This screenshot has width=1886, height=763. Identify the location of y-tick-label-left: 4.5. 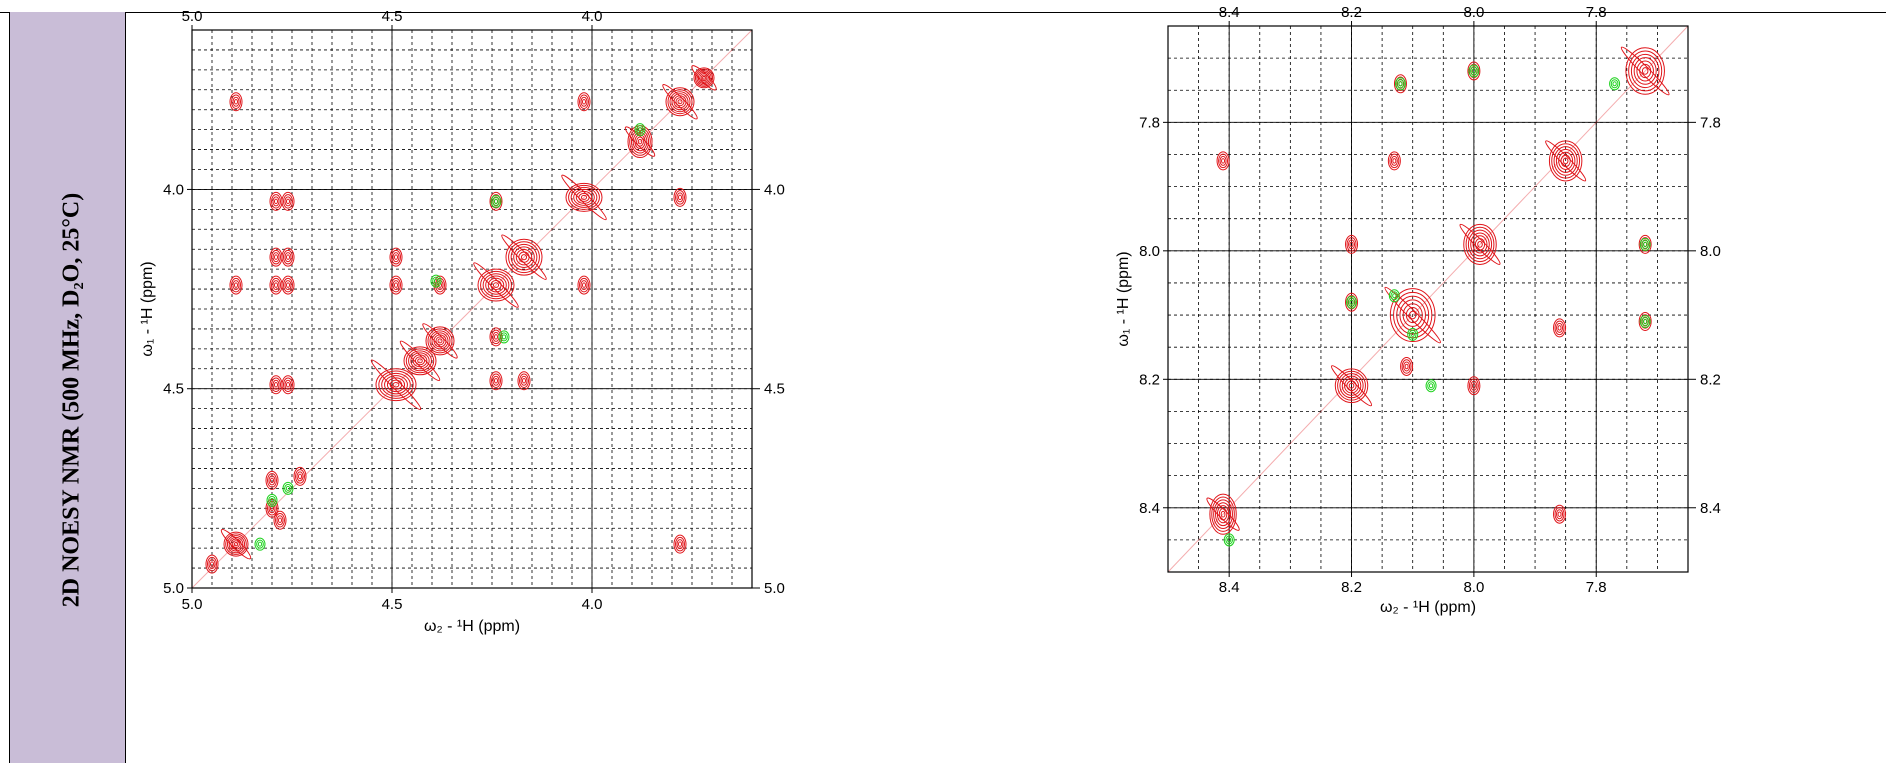
(173, 389).